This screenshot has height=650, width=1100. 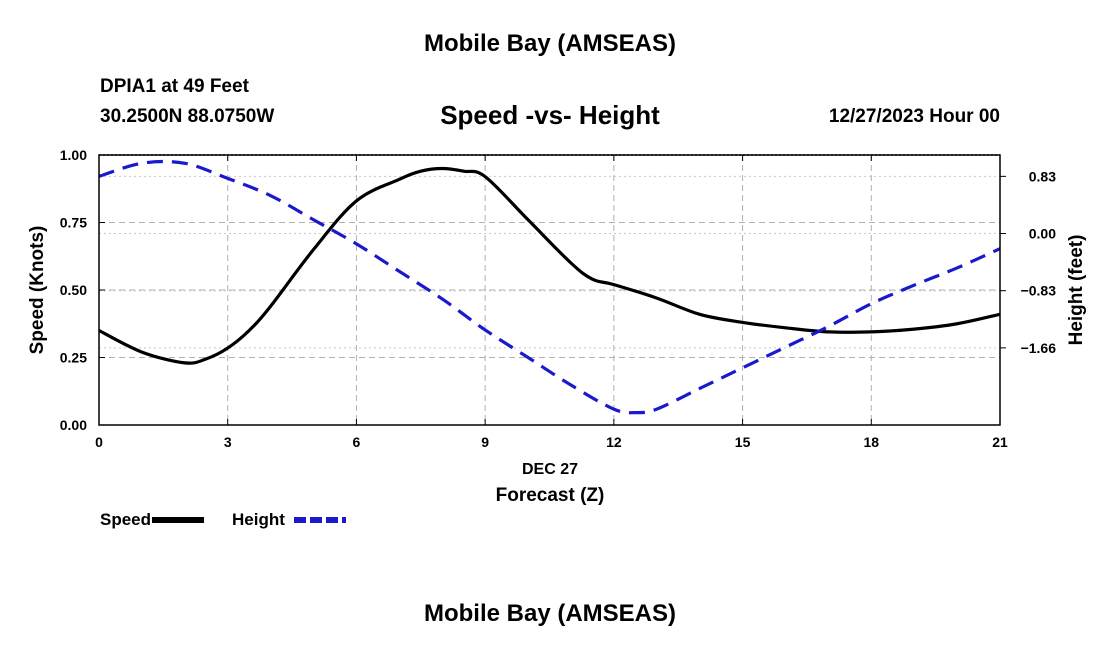 What do you see at coordinates (485, 442) in the screenshot?
I see `x-tick-label: 9` at bounding box center [485, 442].